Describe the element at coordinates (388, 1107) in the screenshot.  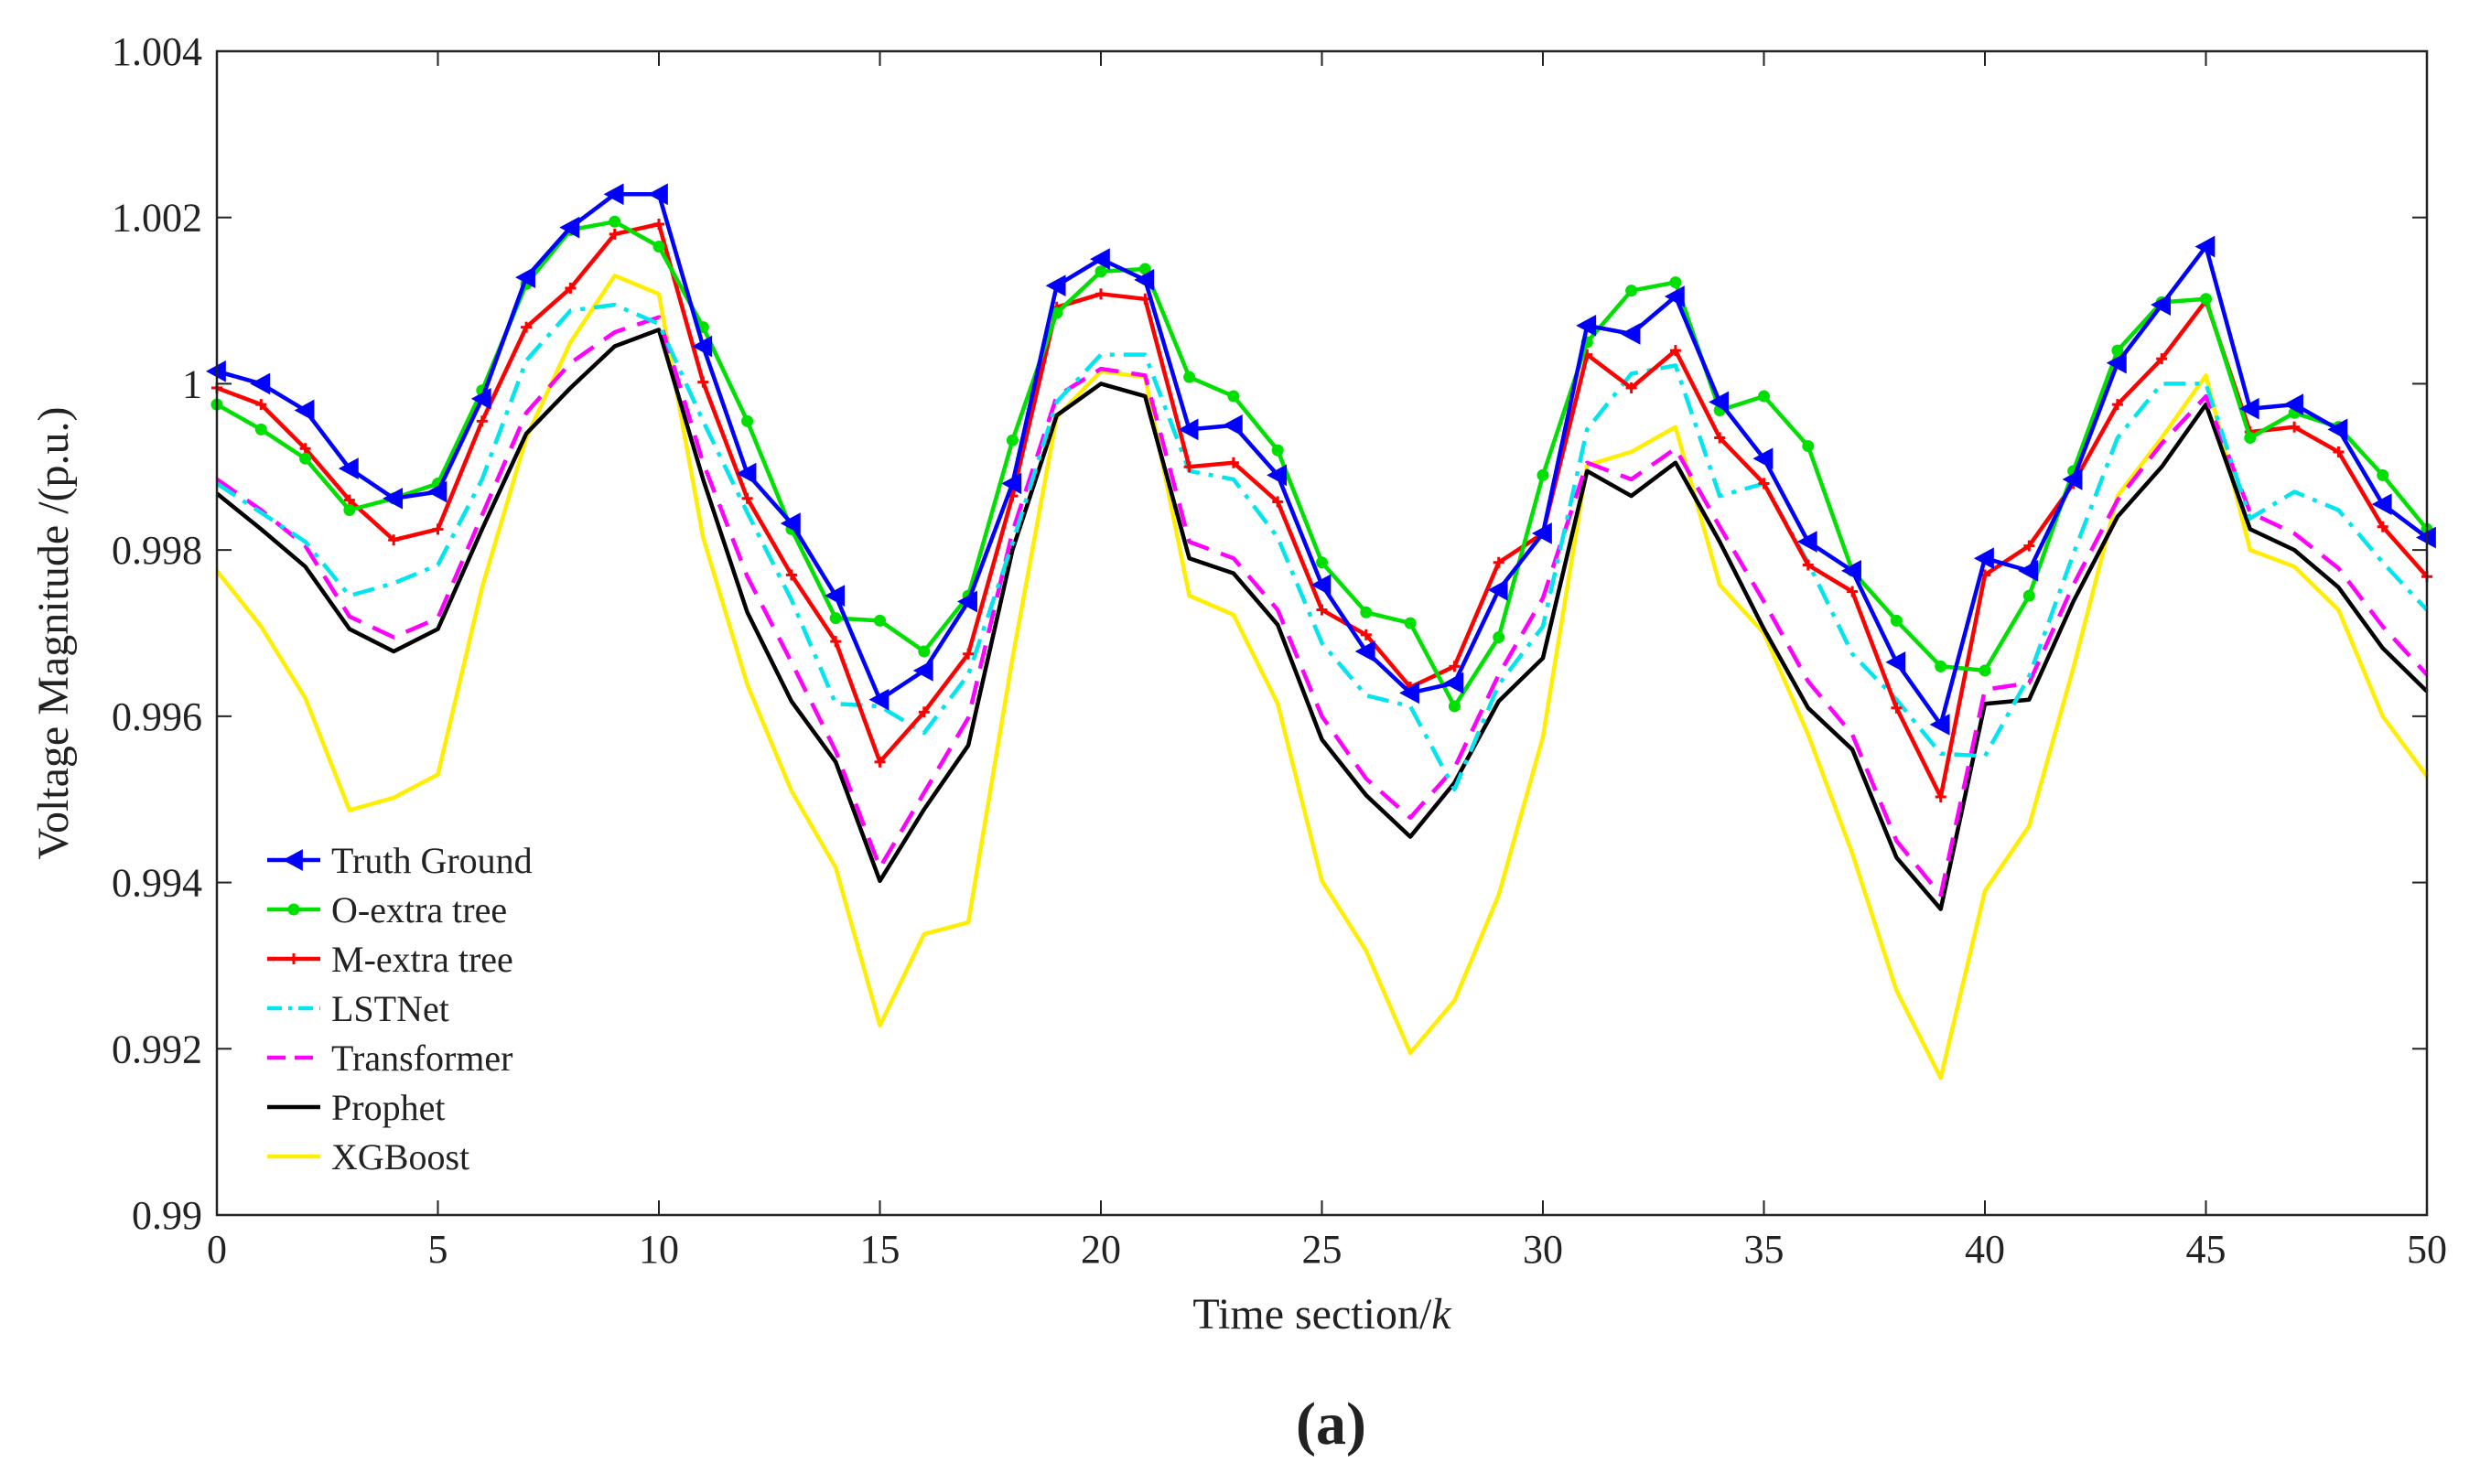
I see `legend-label-prophet: Prophet` at that location.